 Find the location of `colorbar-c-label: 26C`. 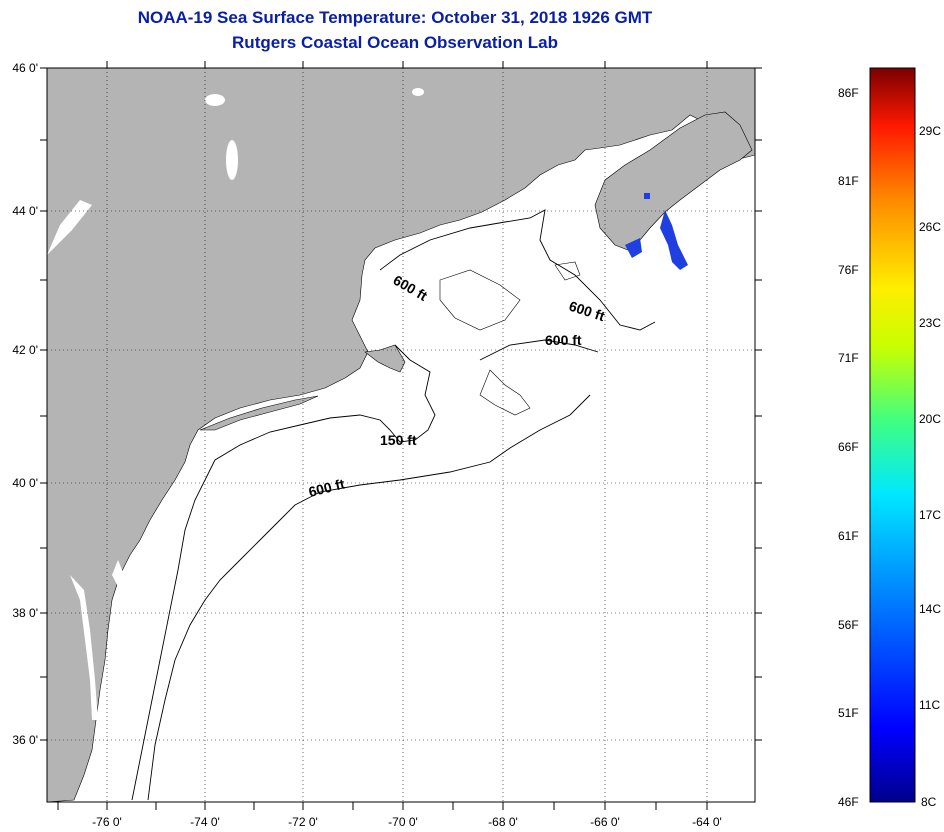

colorbar-c-label: 26C is located at coordinates (930, 227).